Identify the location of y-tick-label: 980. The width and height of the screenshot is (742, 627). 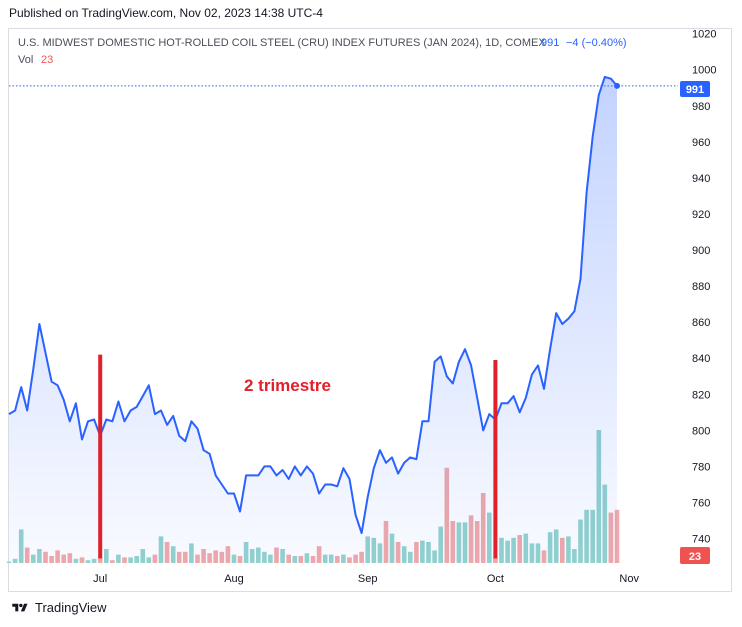
(701, 107).